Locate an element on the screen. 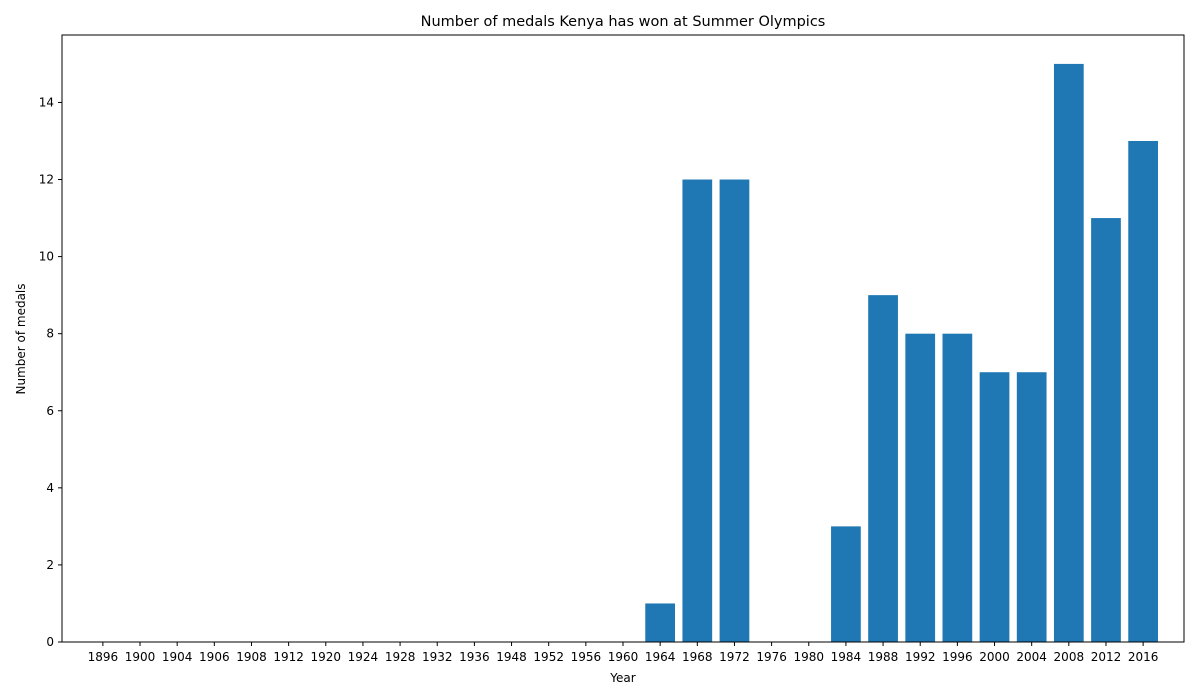 This screenshot has height=700, width=1200. x-tick-label: 1976 is located at coordinates (771, 657).